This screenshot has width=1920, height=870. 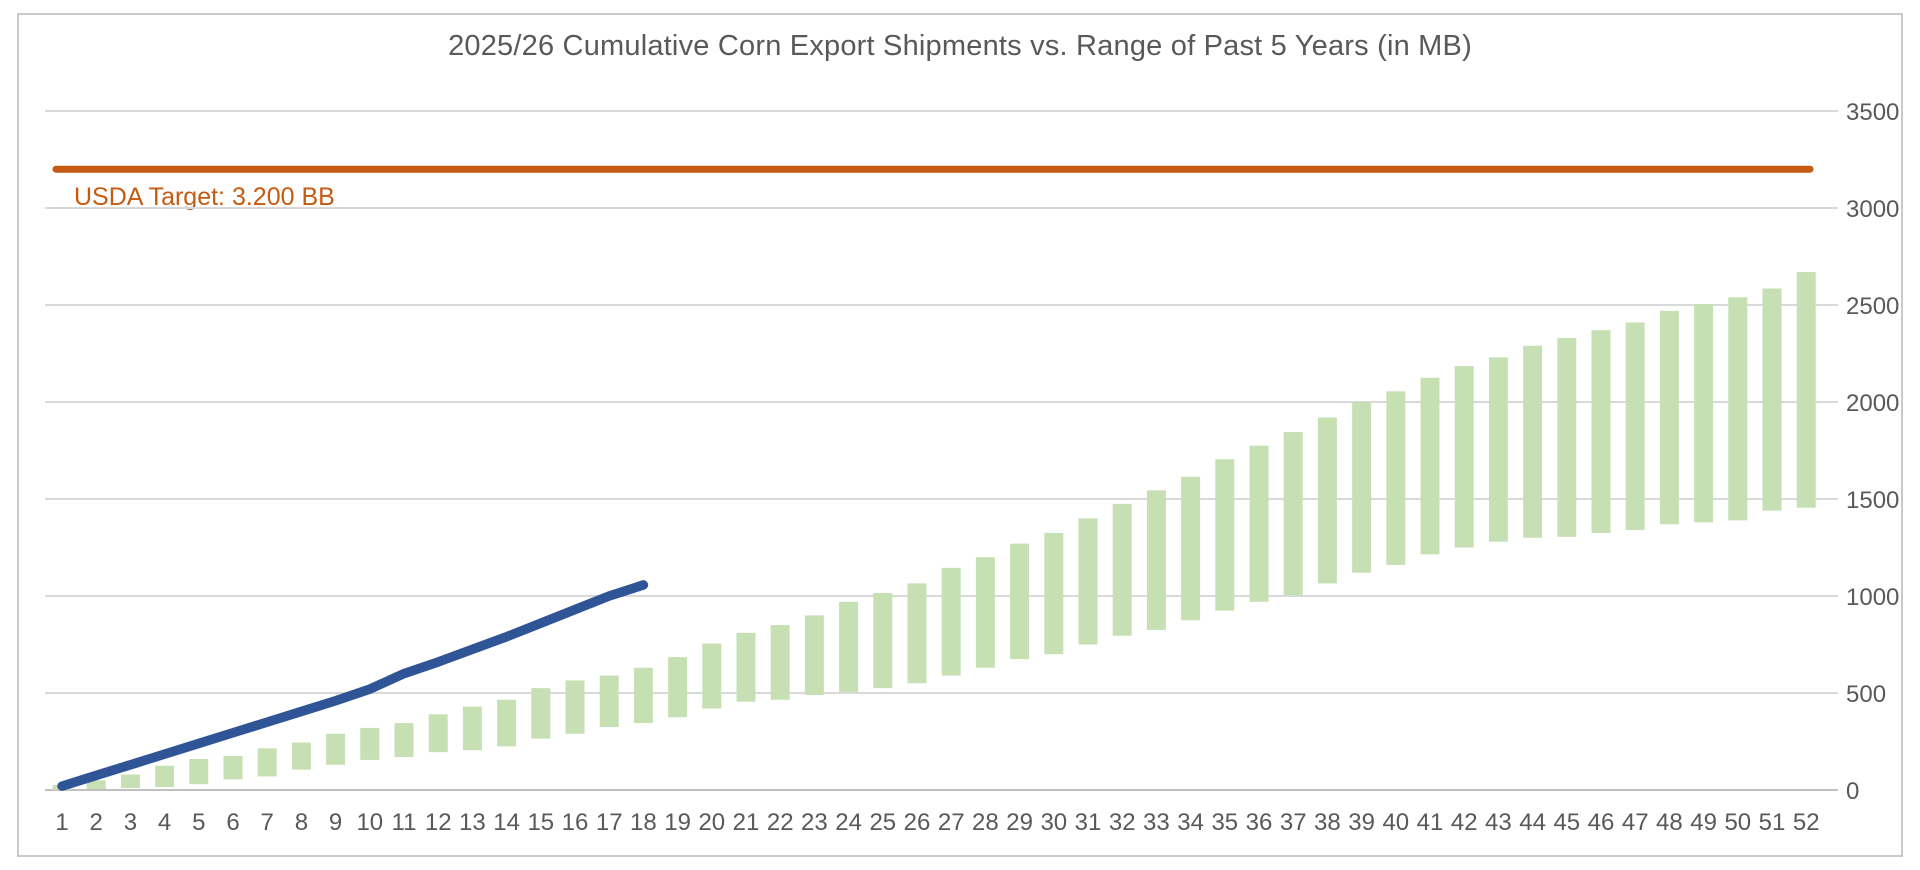 What do you see at coordinates (1259, 822) in the screenshot?
I see `x-axis-label: 36` at bounding box center [1259, 822].